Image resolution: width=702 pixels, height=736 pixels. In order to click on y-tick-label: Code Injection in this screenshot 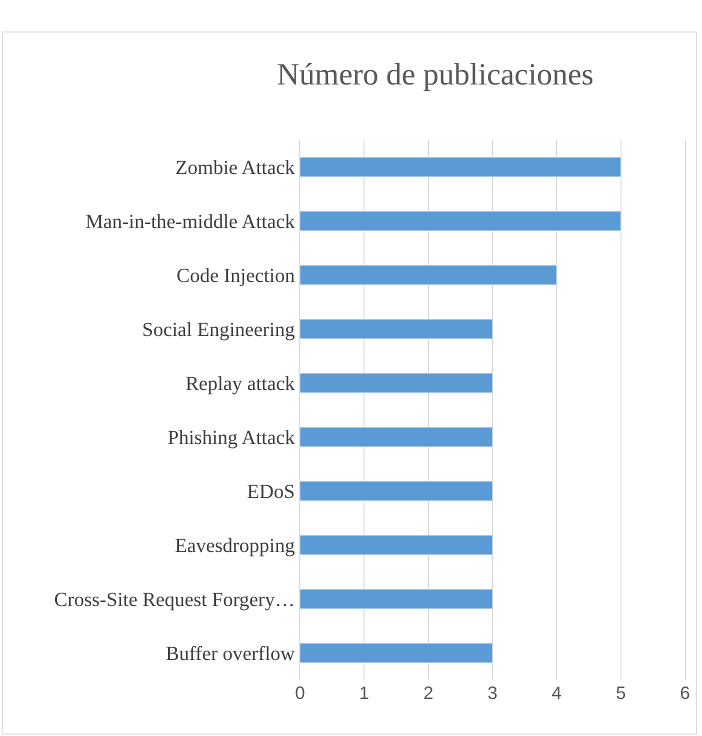, I will do `click(235, 276)`.